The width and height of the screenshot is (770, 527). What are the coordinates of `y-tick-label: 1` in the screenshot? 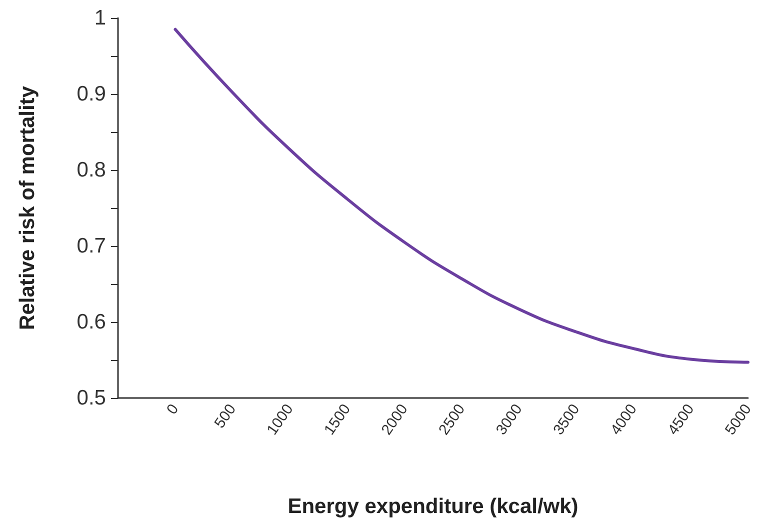 It's located at (100, 18).